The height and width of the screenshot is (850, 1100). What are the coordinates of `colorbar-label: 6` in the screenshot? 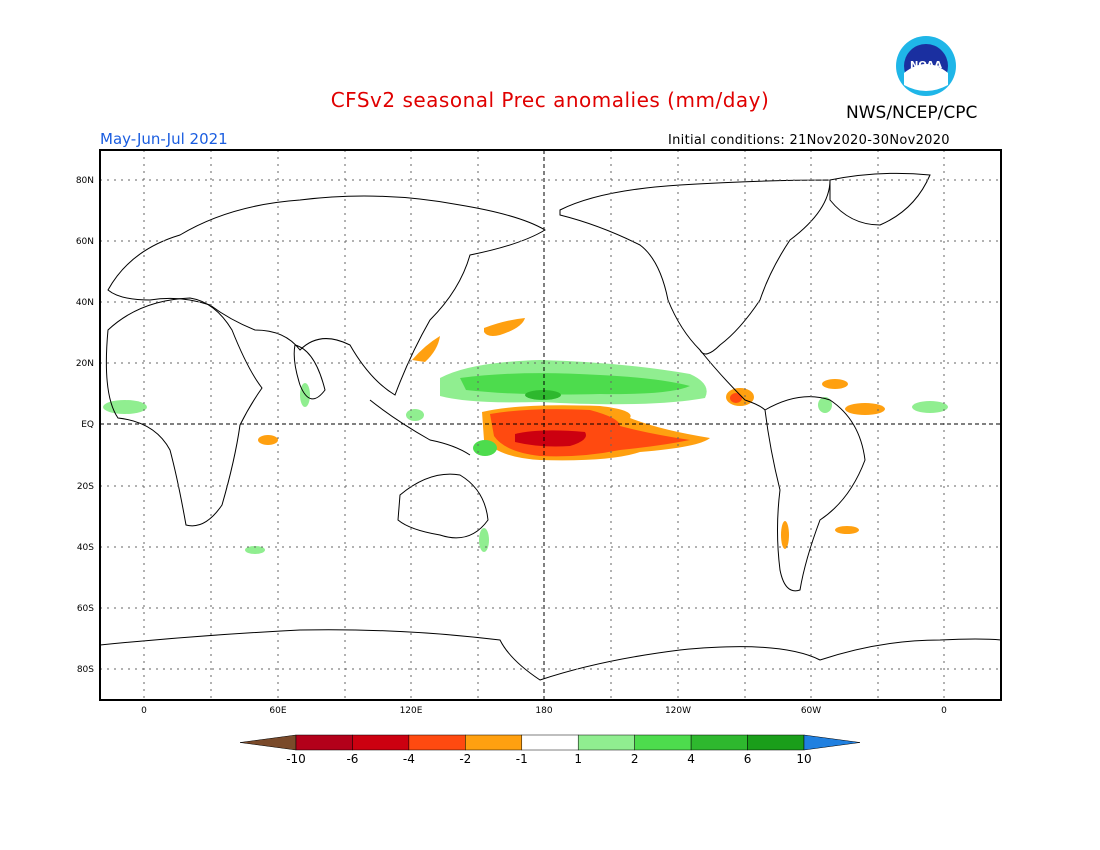 It's located at (748, 759).